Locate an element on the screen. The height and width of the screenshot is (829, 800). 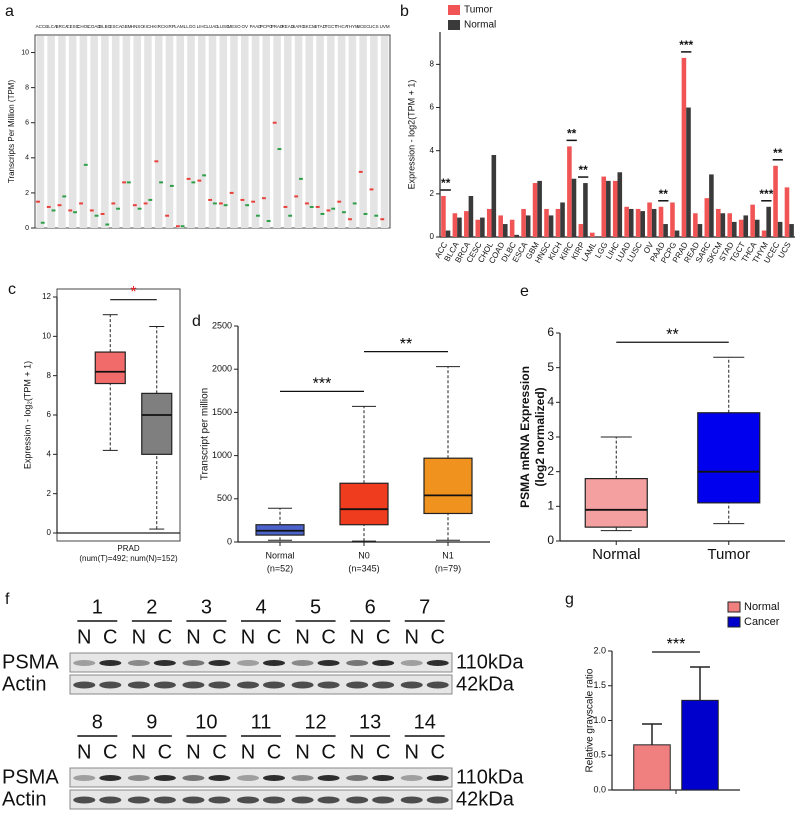
y-tick-label: 1.0 is located at coordinates (599, 720).